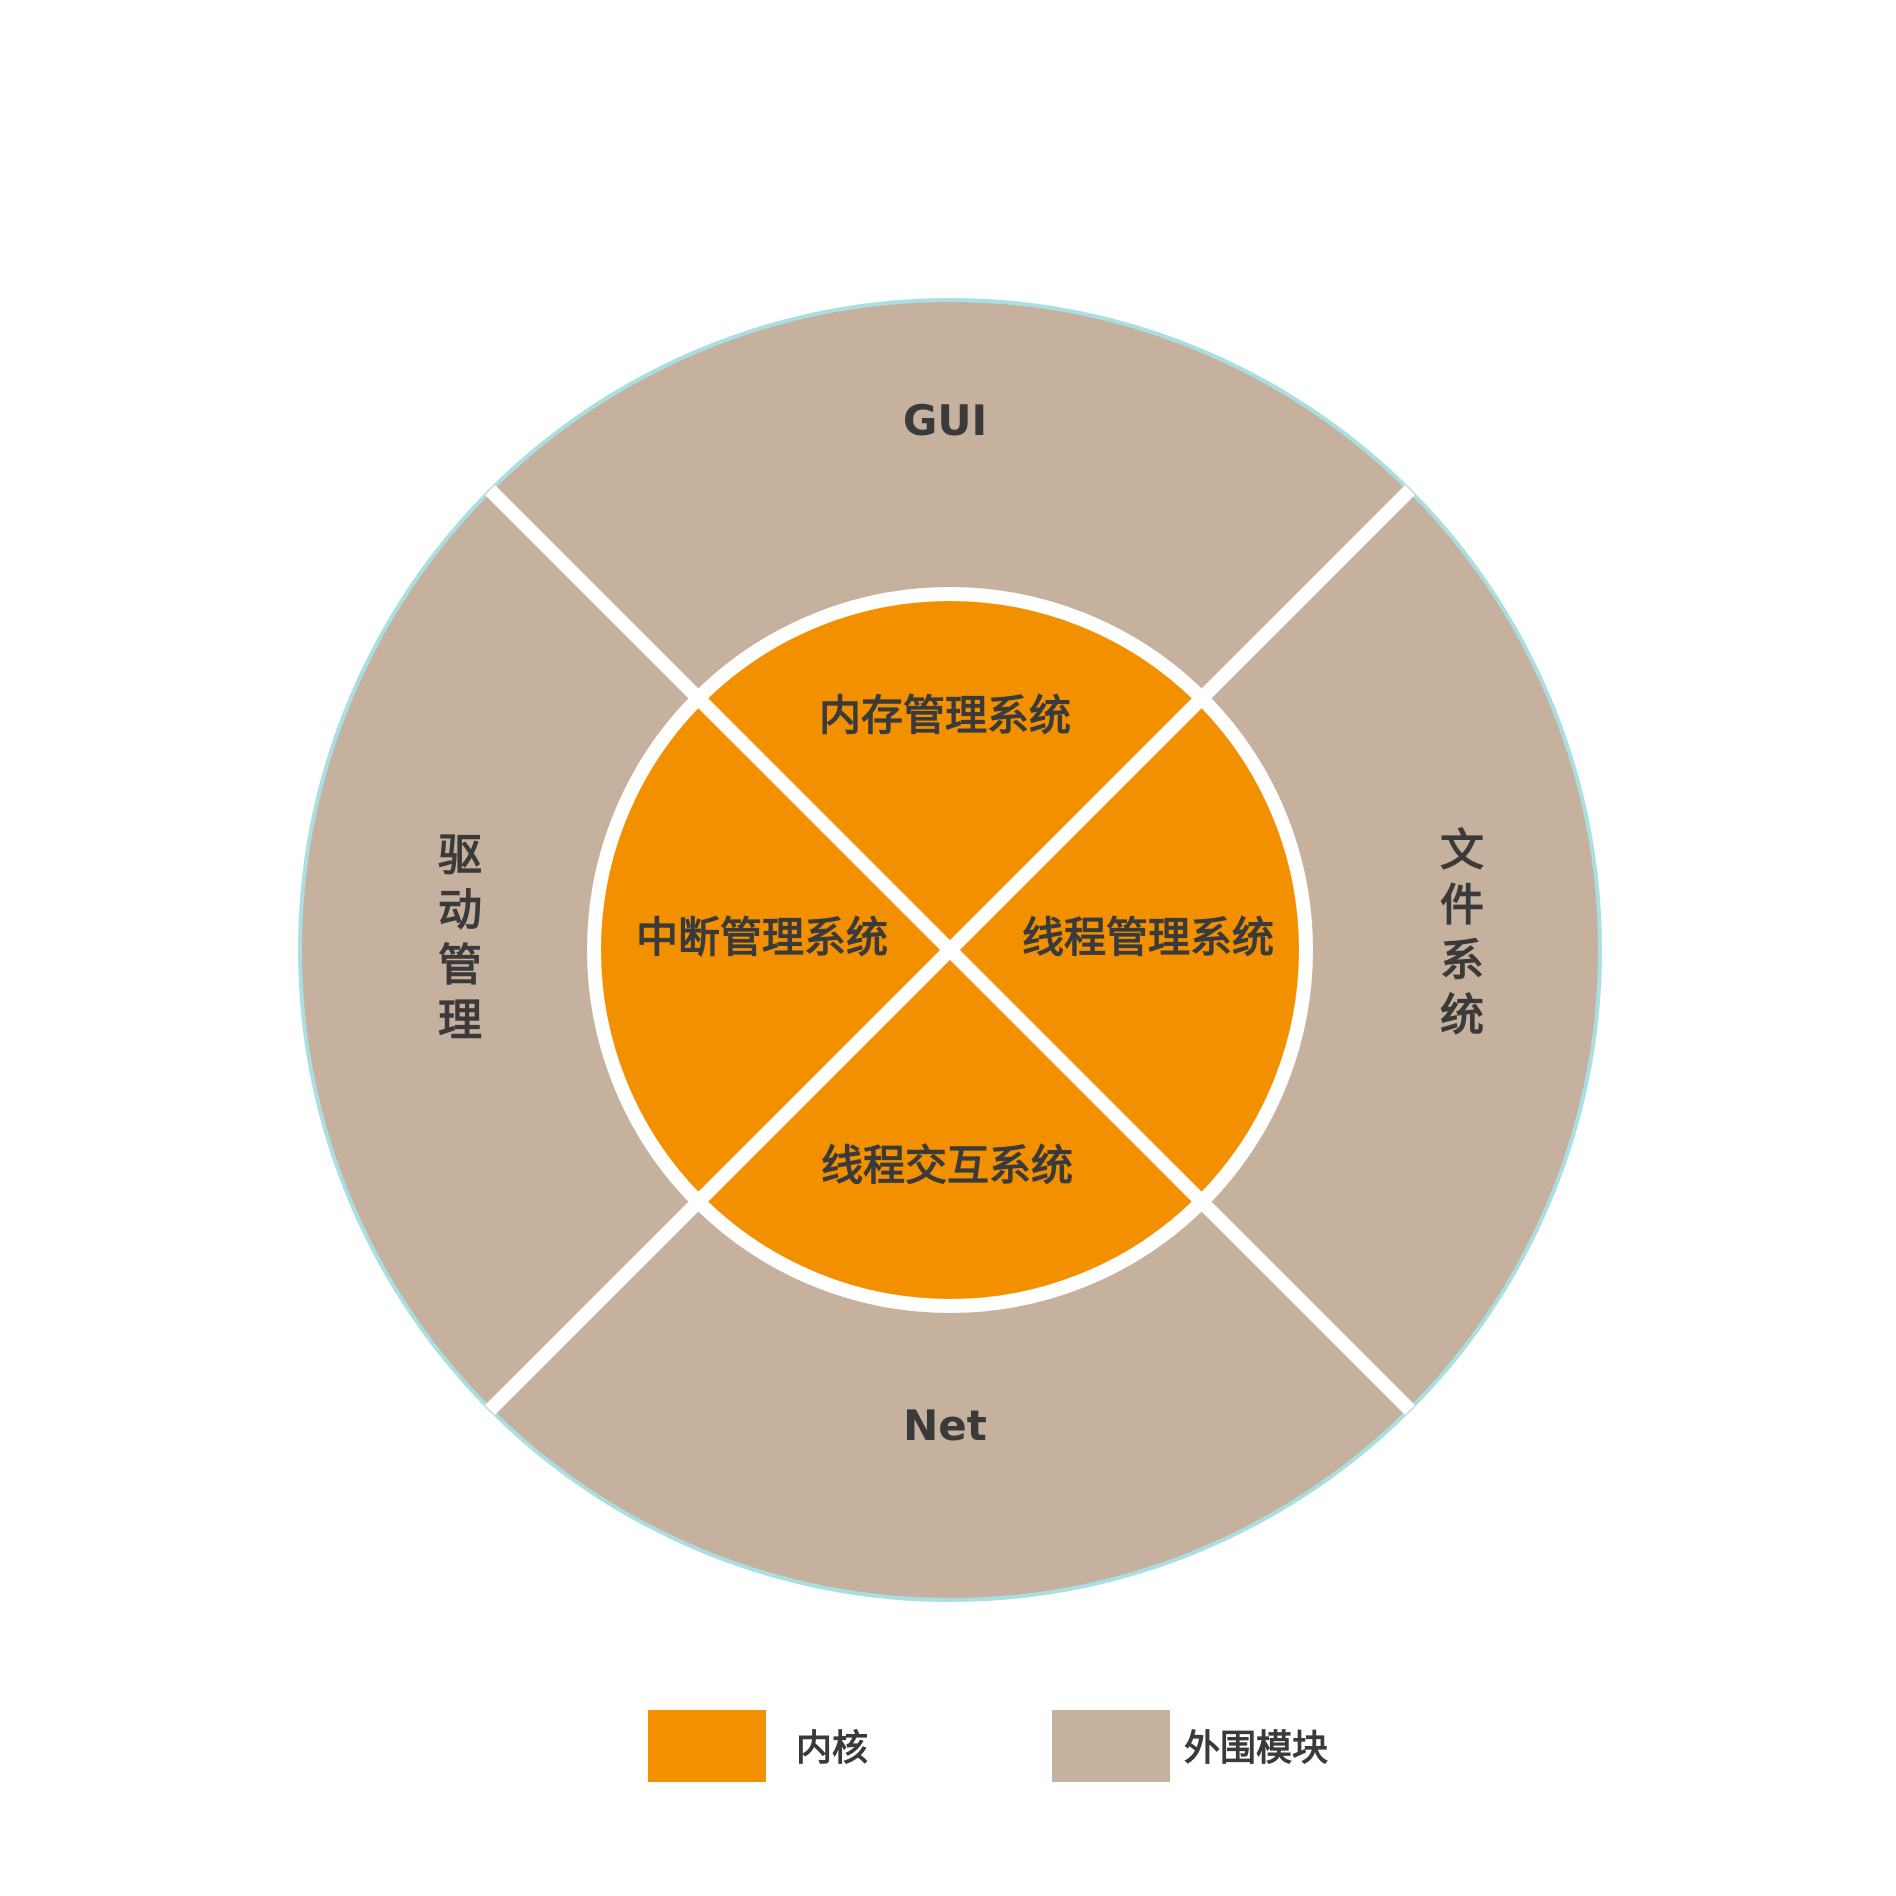  I want to click on outer-label-driver-char-1: 驱, so click(460, 855).